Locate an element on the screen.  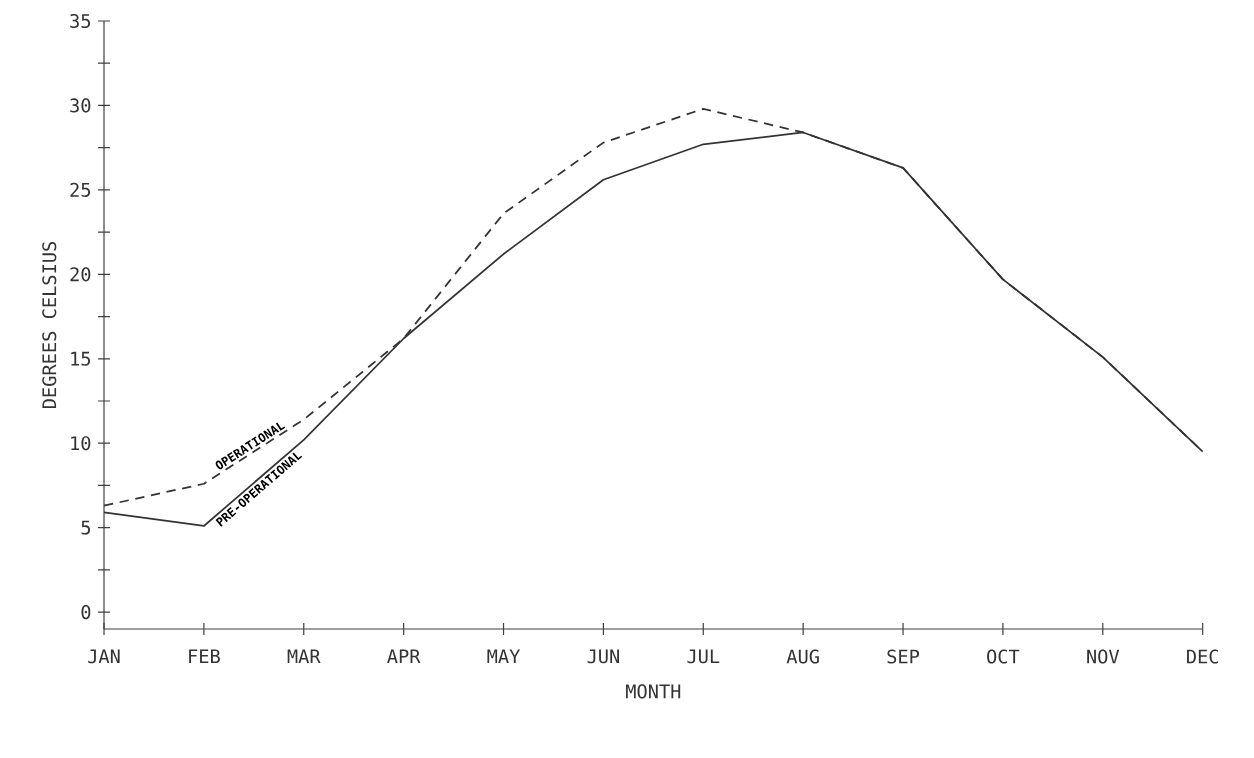
x-tick-label: NOV is located at coordinates (1103, 656).